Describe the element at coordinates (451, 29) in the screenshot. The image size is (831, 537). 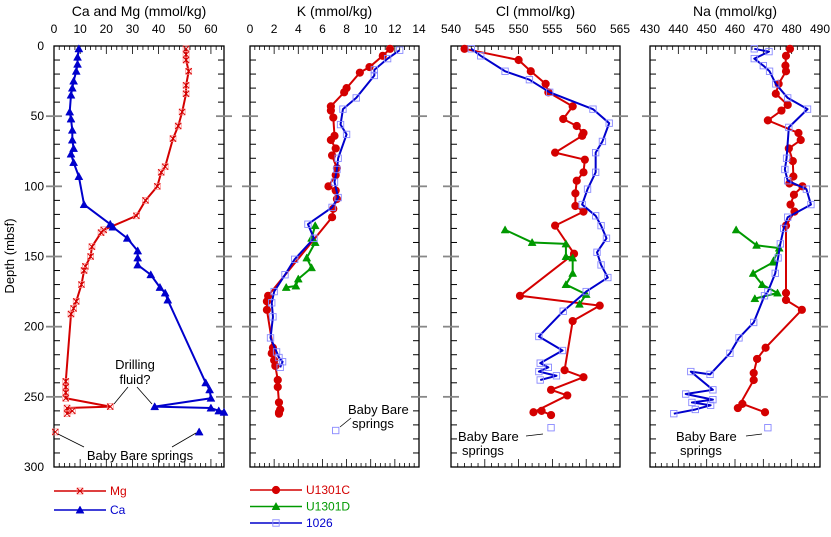
I see `x-tick-label: 540` at that location.